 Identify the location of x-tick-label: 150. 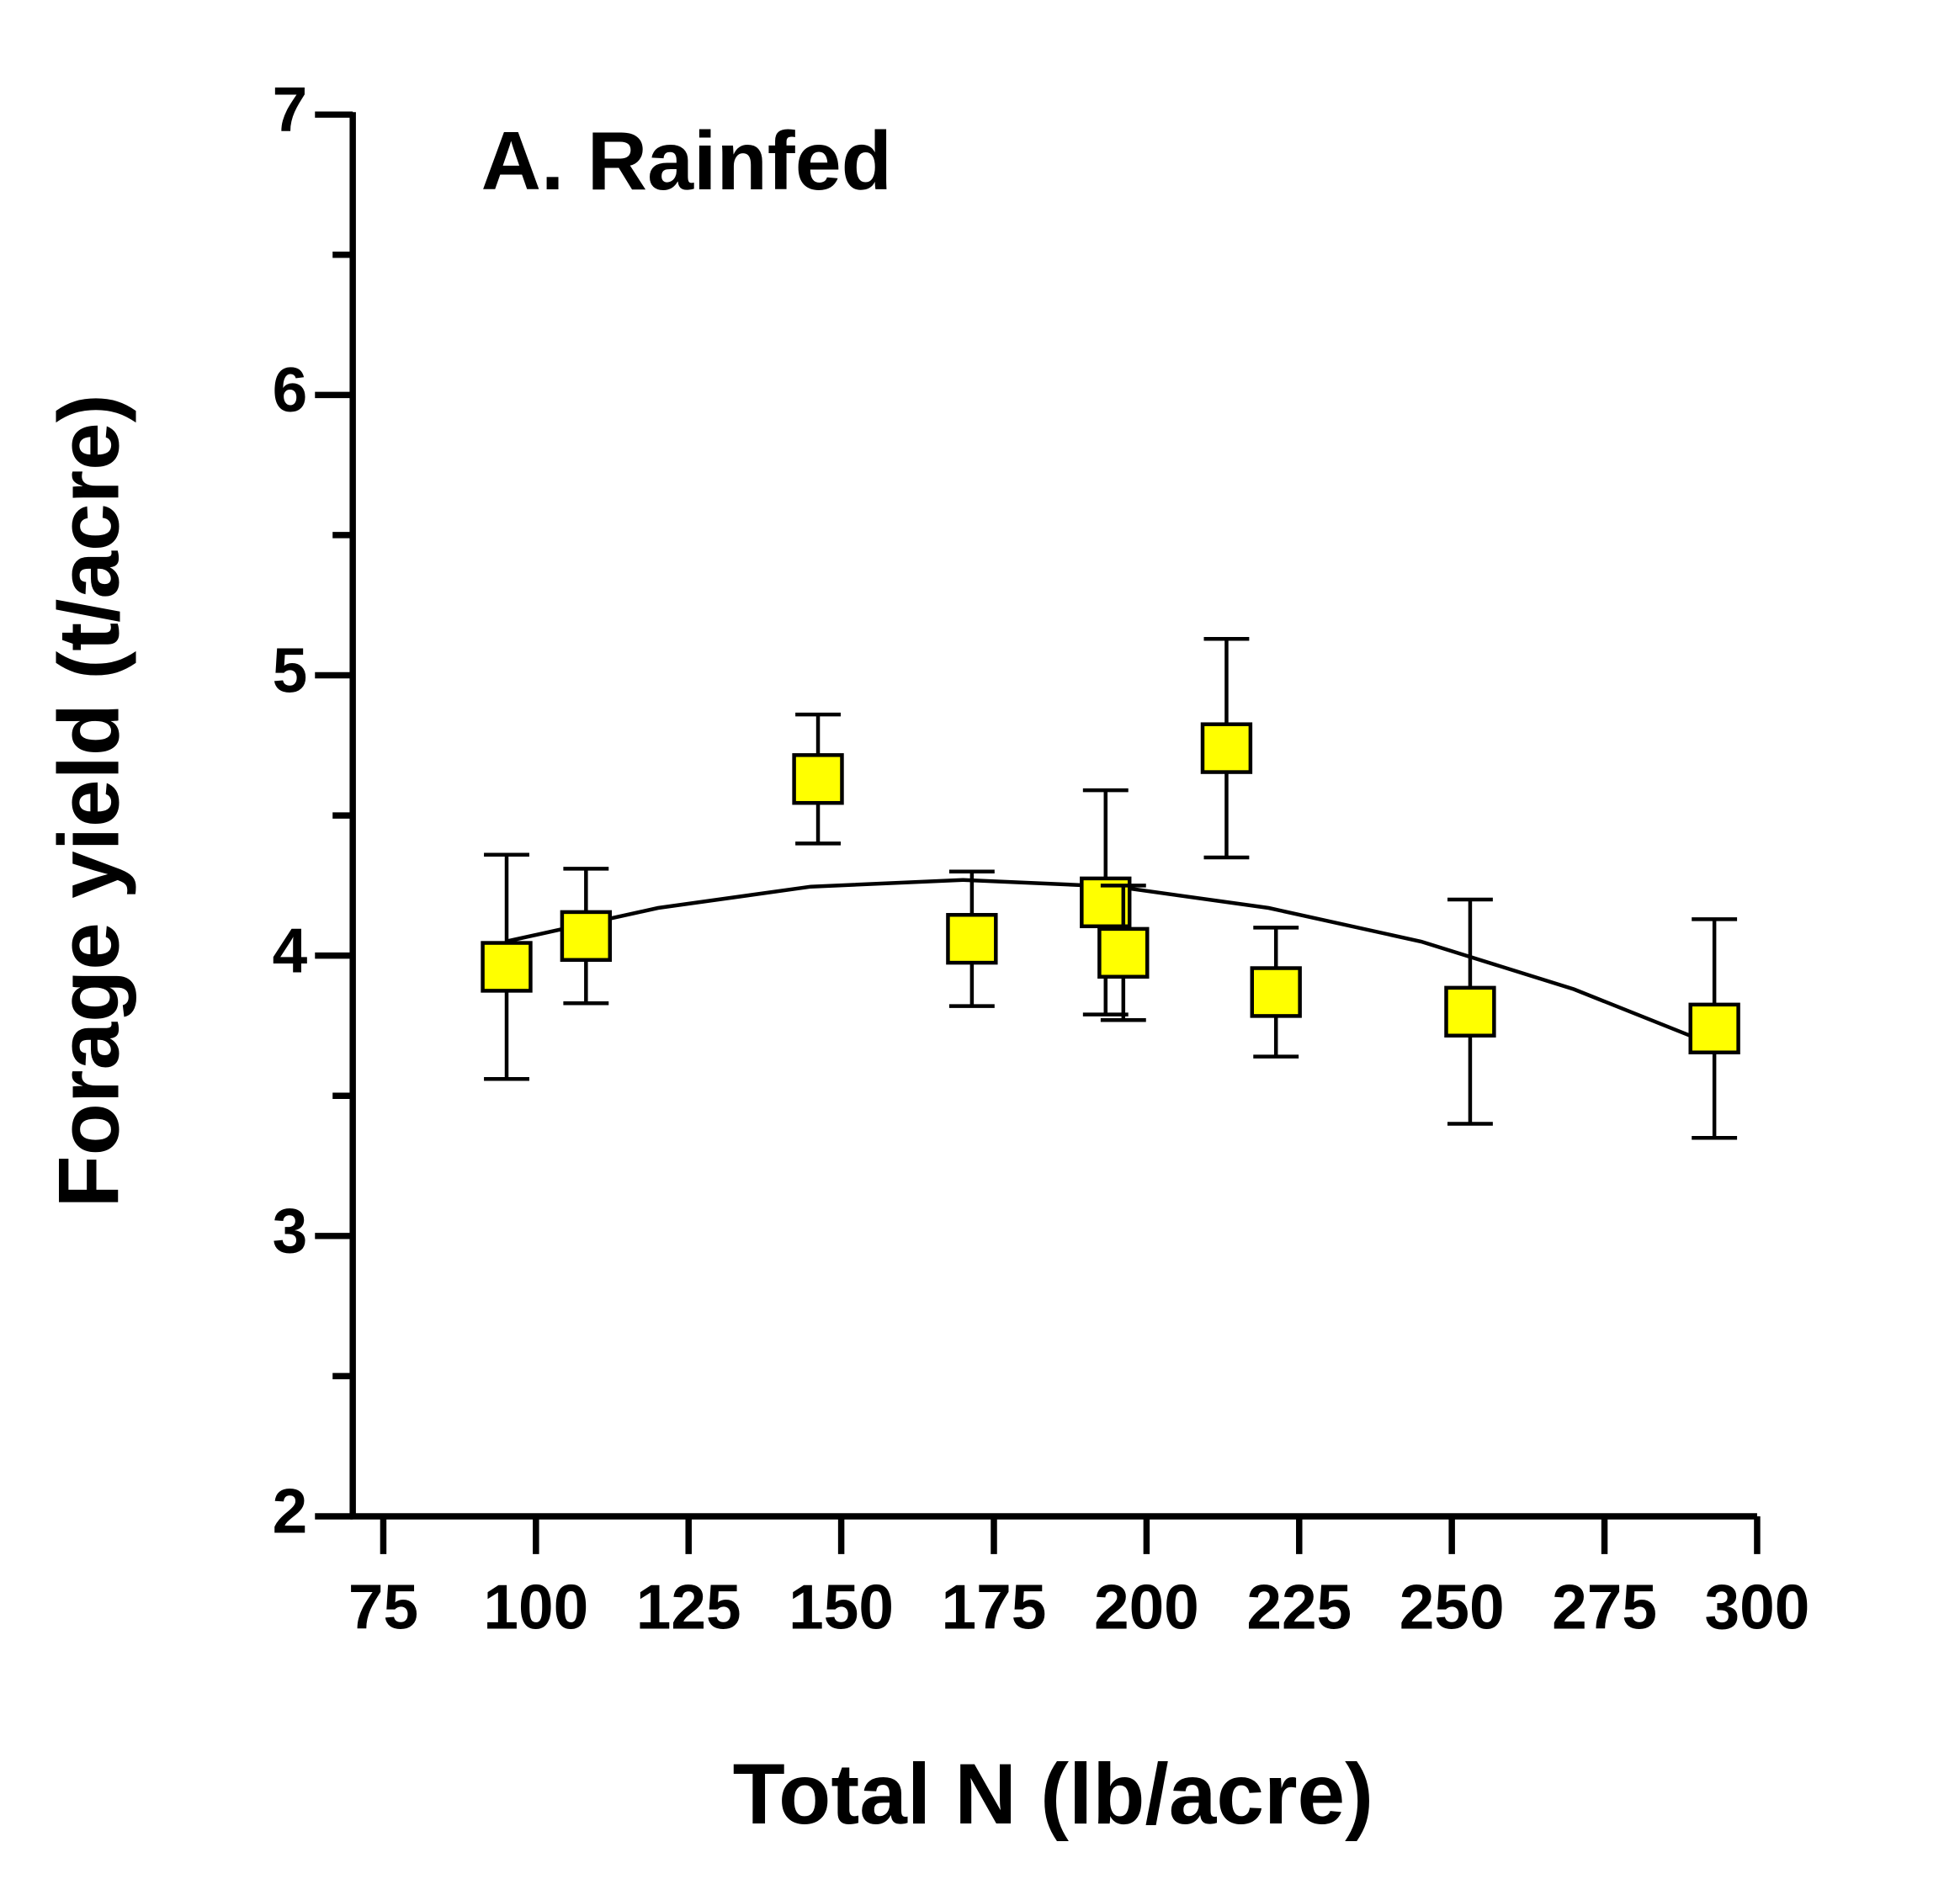
(841, 1606).